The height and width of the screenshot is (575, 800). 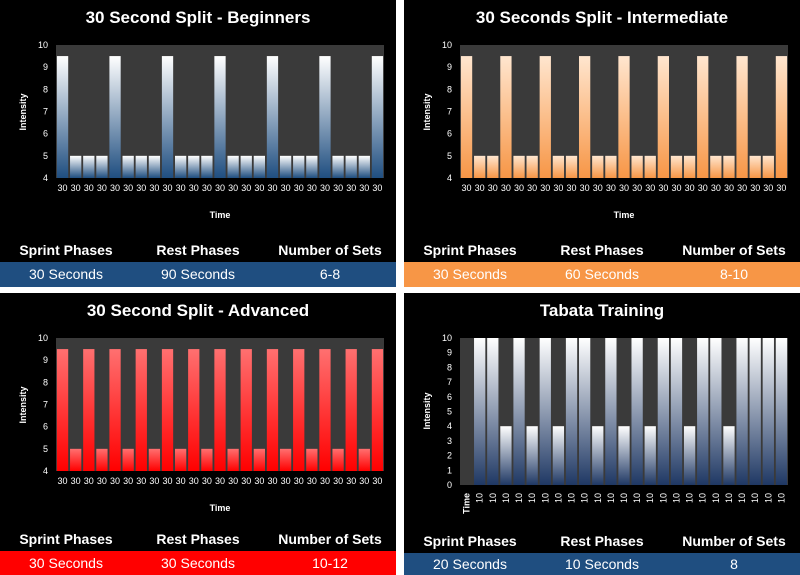 What do you see at coordinates (734, 274) in the screenshot?
I see `value-number-of-sets: 8-10` at bounding box center [734, 274].